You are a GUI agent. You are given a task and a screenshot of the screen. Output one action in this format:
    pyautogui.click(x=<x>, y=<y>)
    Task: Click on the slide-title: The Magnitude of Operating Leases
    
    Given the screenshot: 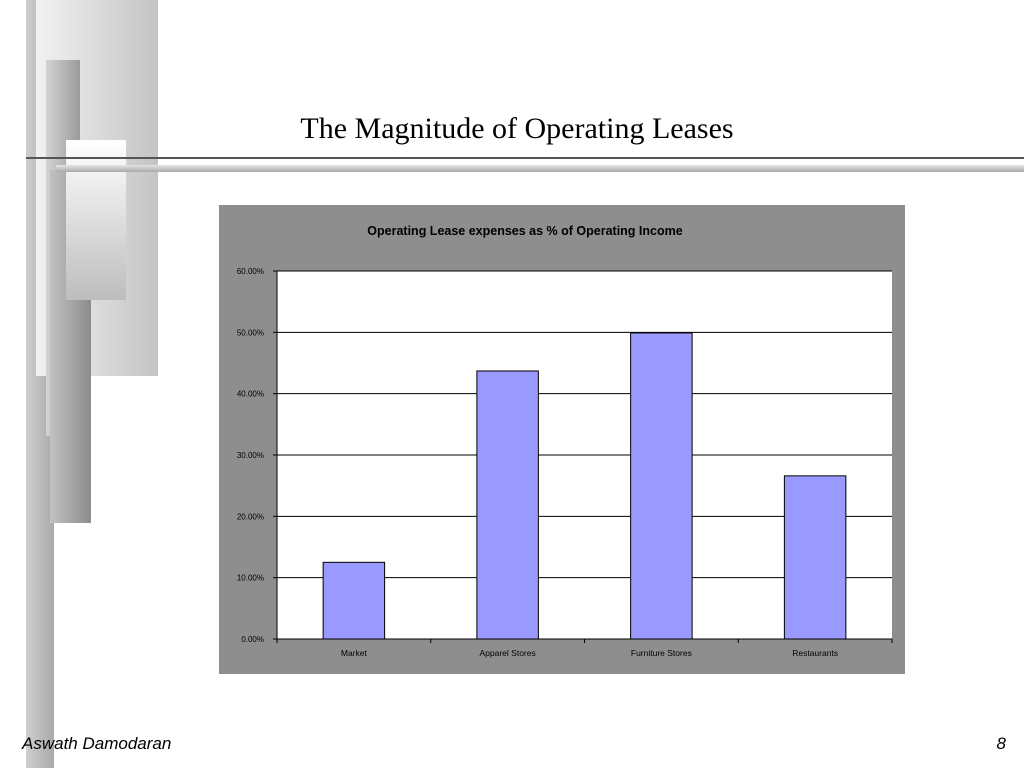 What is the action you would take?
    pyautogui.click(x=517, y=128)
    